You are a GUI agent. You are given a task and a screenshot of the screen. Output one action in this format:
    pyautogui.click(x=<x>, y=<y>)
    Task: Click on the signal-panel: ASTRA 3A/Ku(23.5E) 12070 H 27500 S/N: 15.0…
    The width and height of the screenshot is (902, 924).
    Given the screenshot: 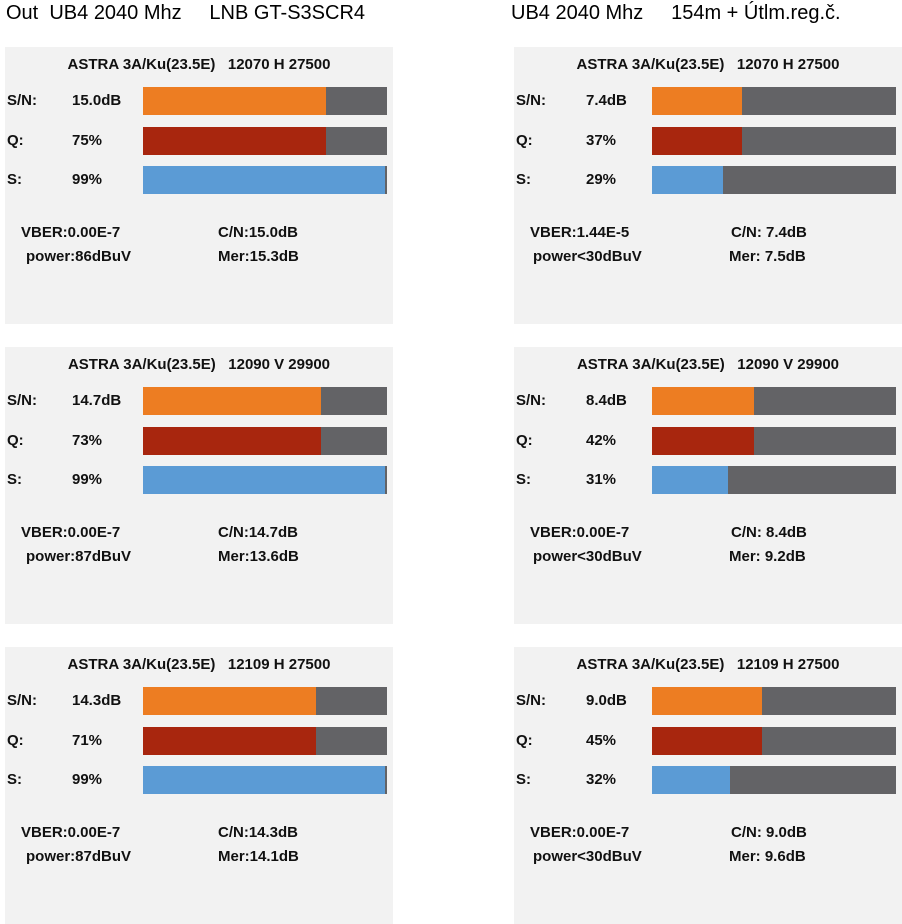 What is the action you would take?
    pyautogui.click(x=199, y=185)
    